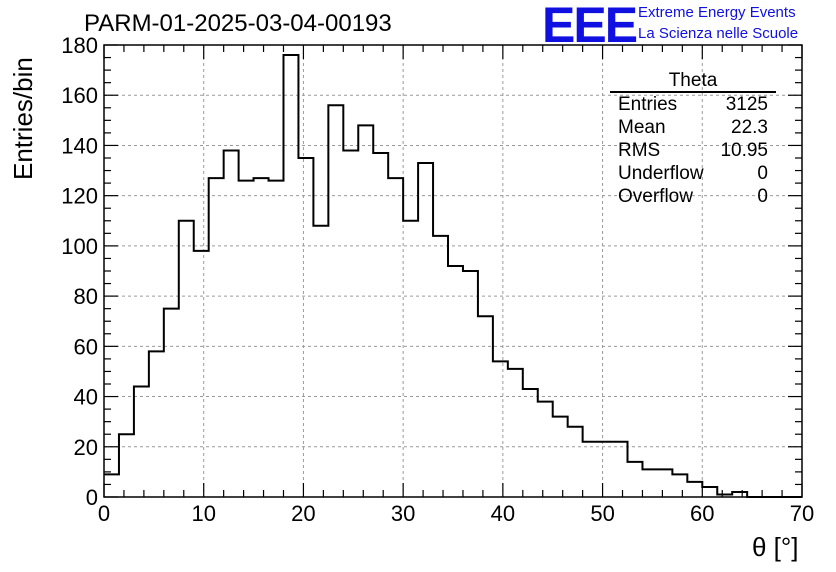 The height and width of the screenshot is (572, 836). I want to click on y-tick-label: 0, so click(92, 497).